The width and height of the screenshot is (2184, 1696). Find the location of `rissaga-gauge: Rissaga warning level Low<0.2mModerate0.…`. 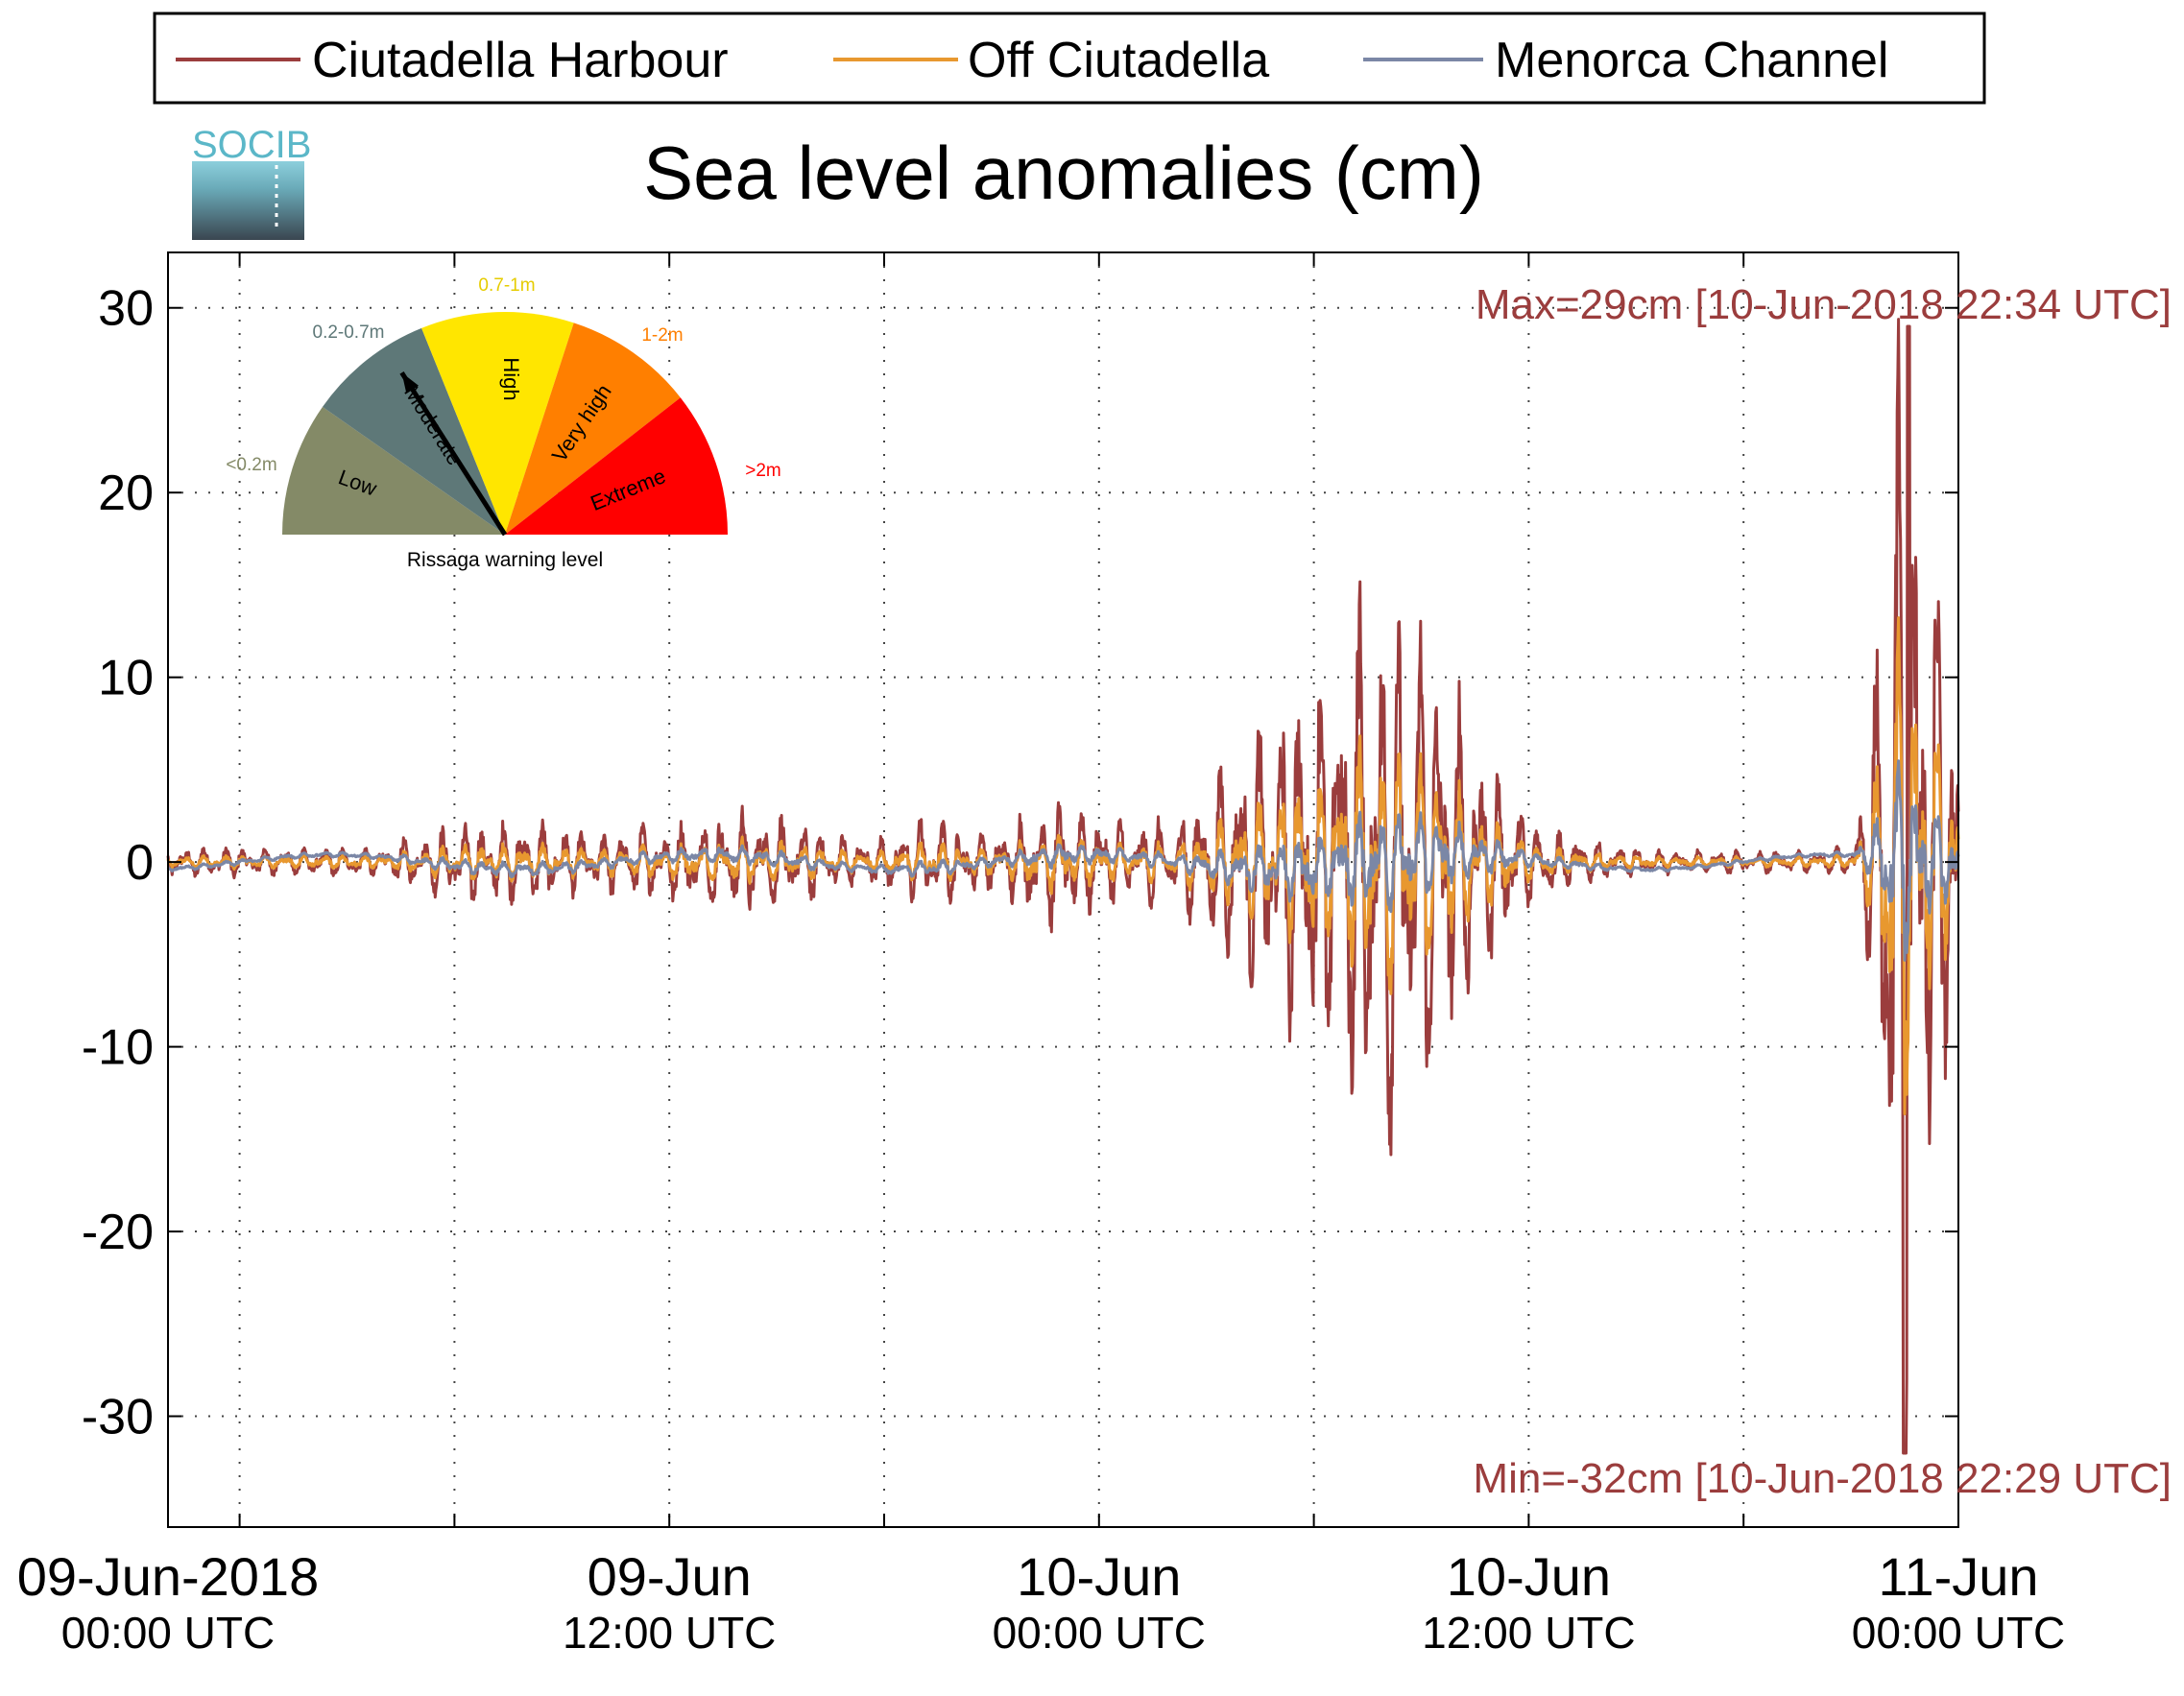

rissaga-gauge: Rissaga warning level Low<0.2mModerate0.… is located at coordinates (503, 423).